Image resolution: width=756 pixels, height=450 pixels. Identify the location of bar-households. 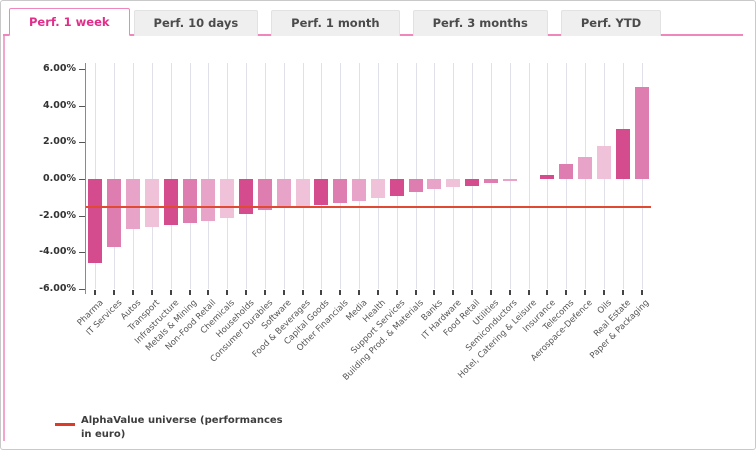
(246, 196).